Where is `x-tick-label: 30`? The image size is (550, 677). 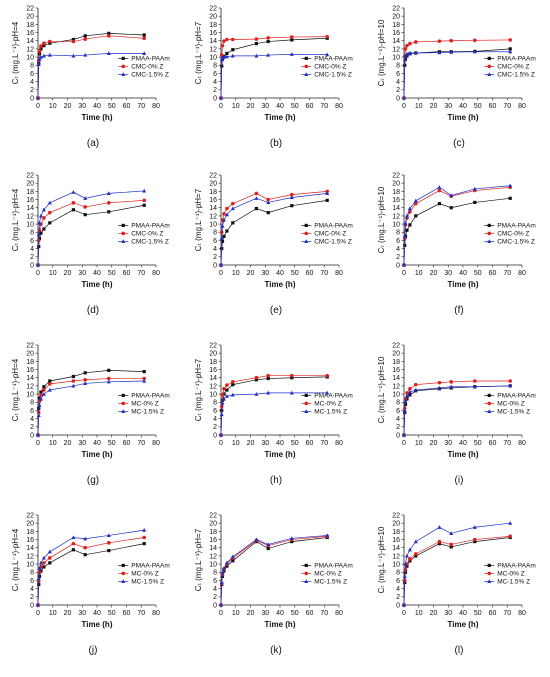 x-tick-label: 30 is located at coordinates (82, 106).